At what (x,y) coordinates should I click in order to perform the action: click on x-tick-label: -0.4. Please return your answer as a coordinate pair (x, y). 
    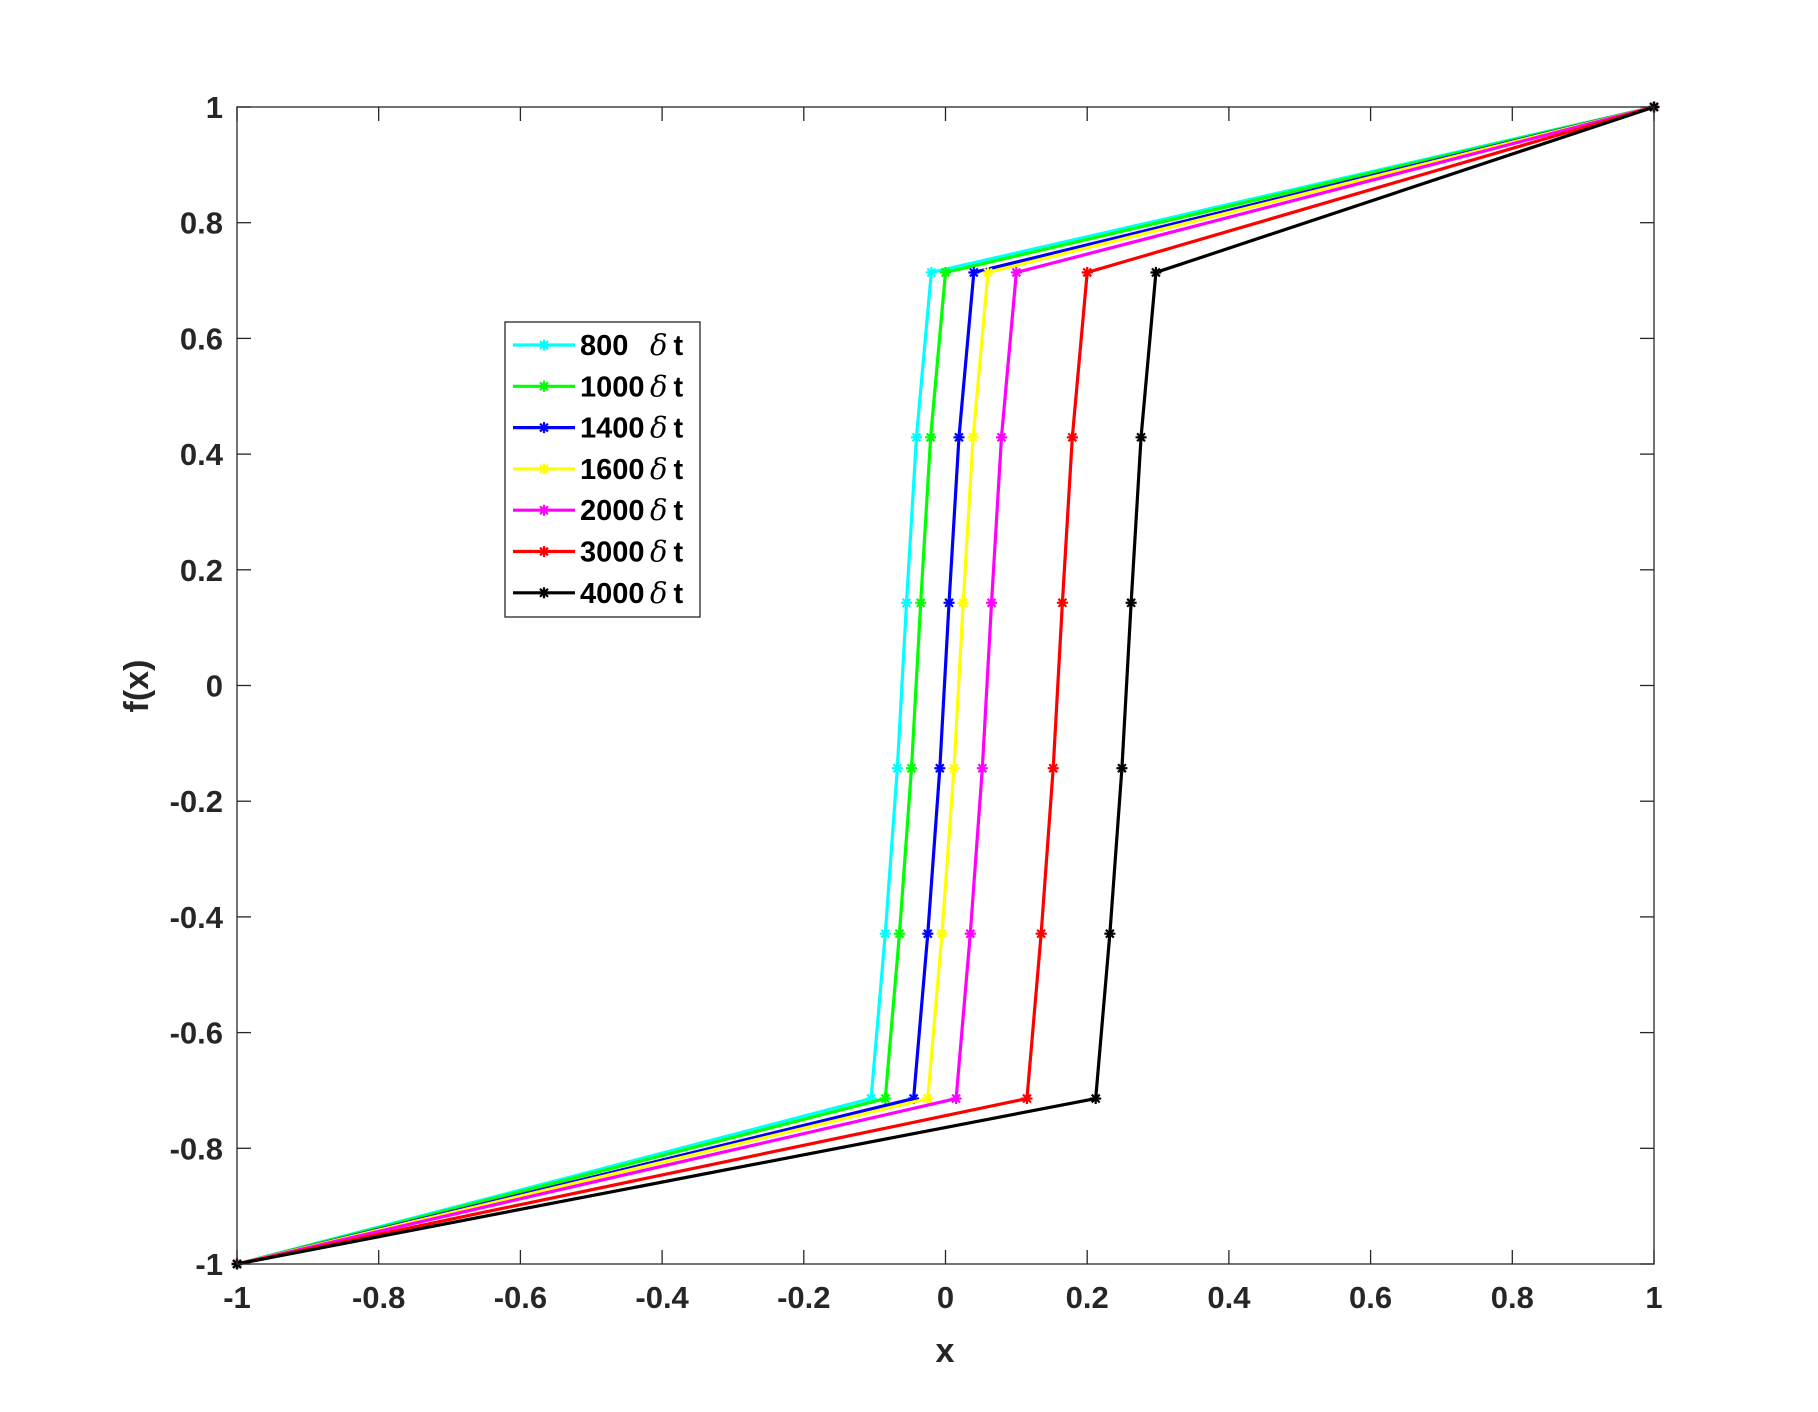
    Looking at the image, I should click on (662, 1297).